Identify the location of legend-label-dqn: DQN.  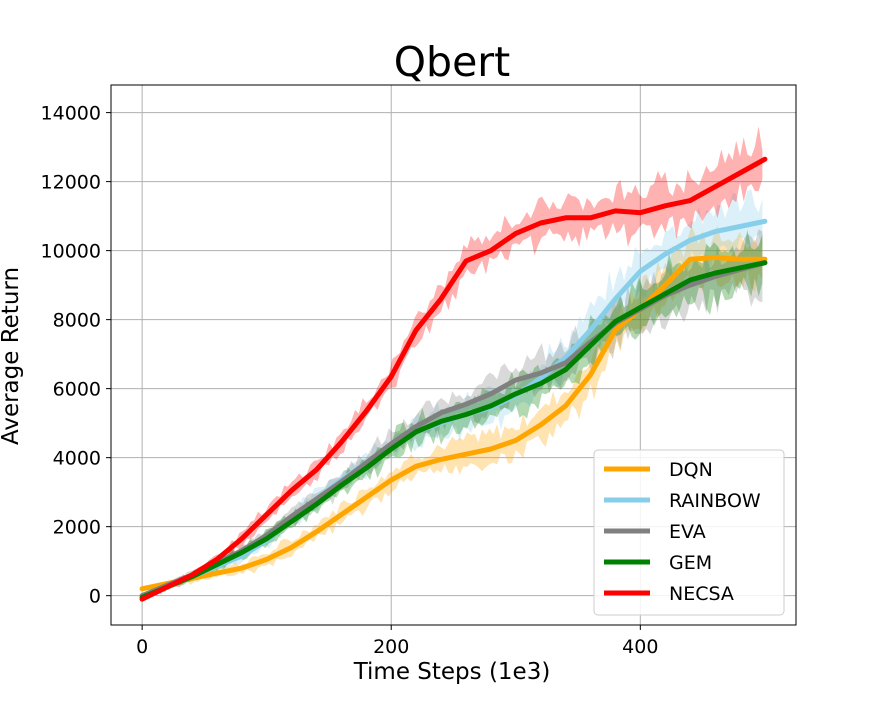
(691, 470).